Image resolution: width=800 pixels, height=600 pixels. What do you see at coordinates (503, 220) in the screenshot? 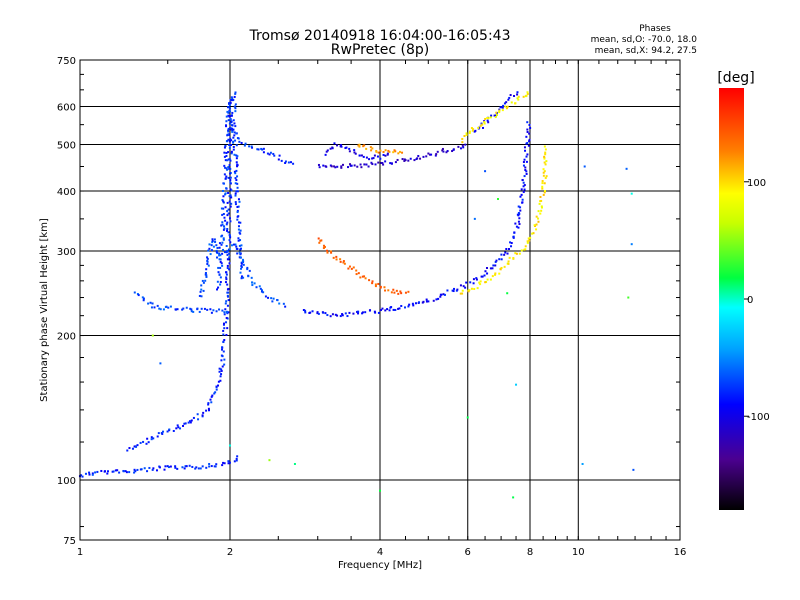
I see `x-mode-f2-trace` at bounding box center [503, 220].